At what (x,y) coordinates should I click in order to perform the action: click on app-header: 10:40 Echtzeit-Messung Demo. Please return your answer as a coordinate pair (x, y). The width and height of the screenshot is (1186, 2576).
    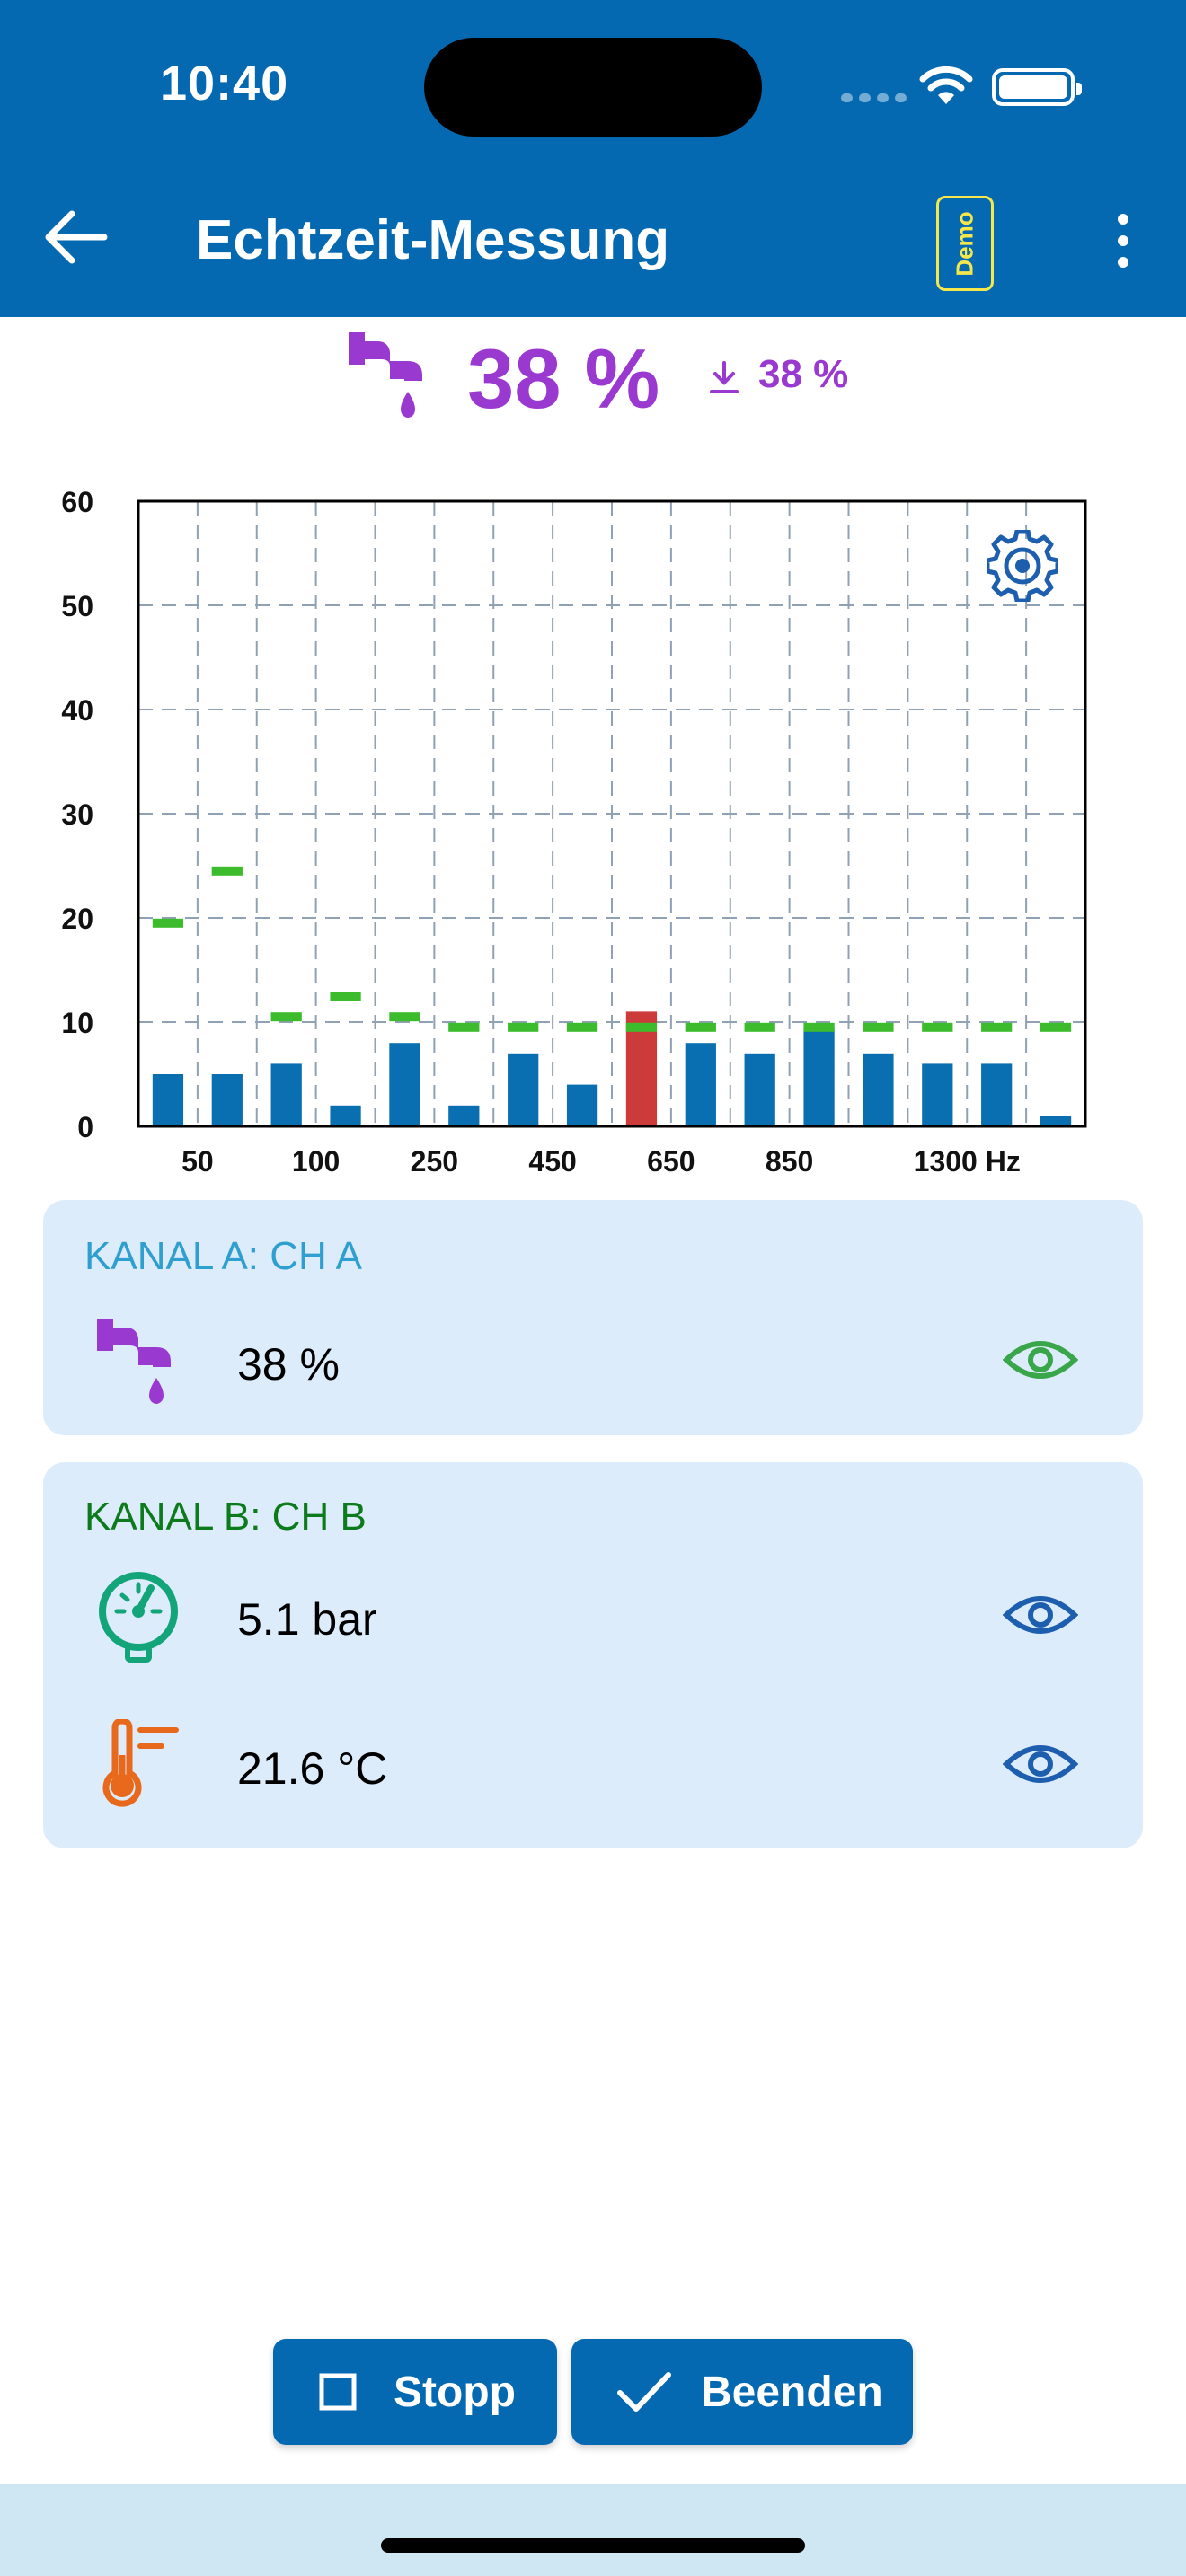
    Looking at the image, I should click on (593, 158).